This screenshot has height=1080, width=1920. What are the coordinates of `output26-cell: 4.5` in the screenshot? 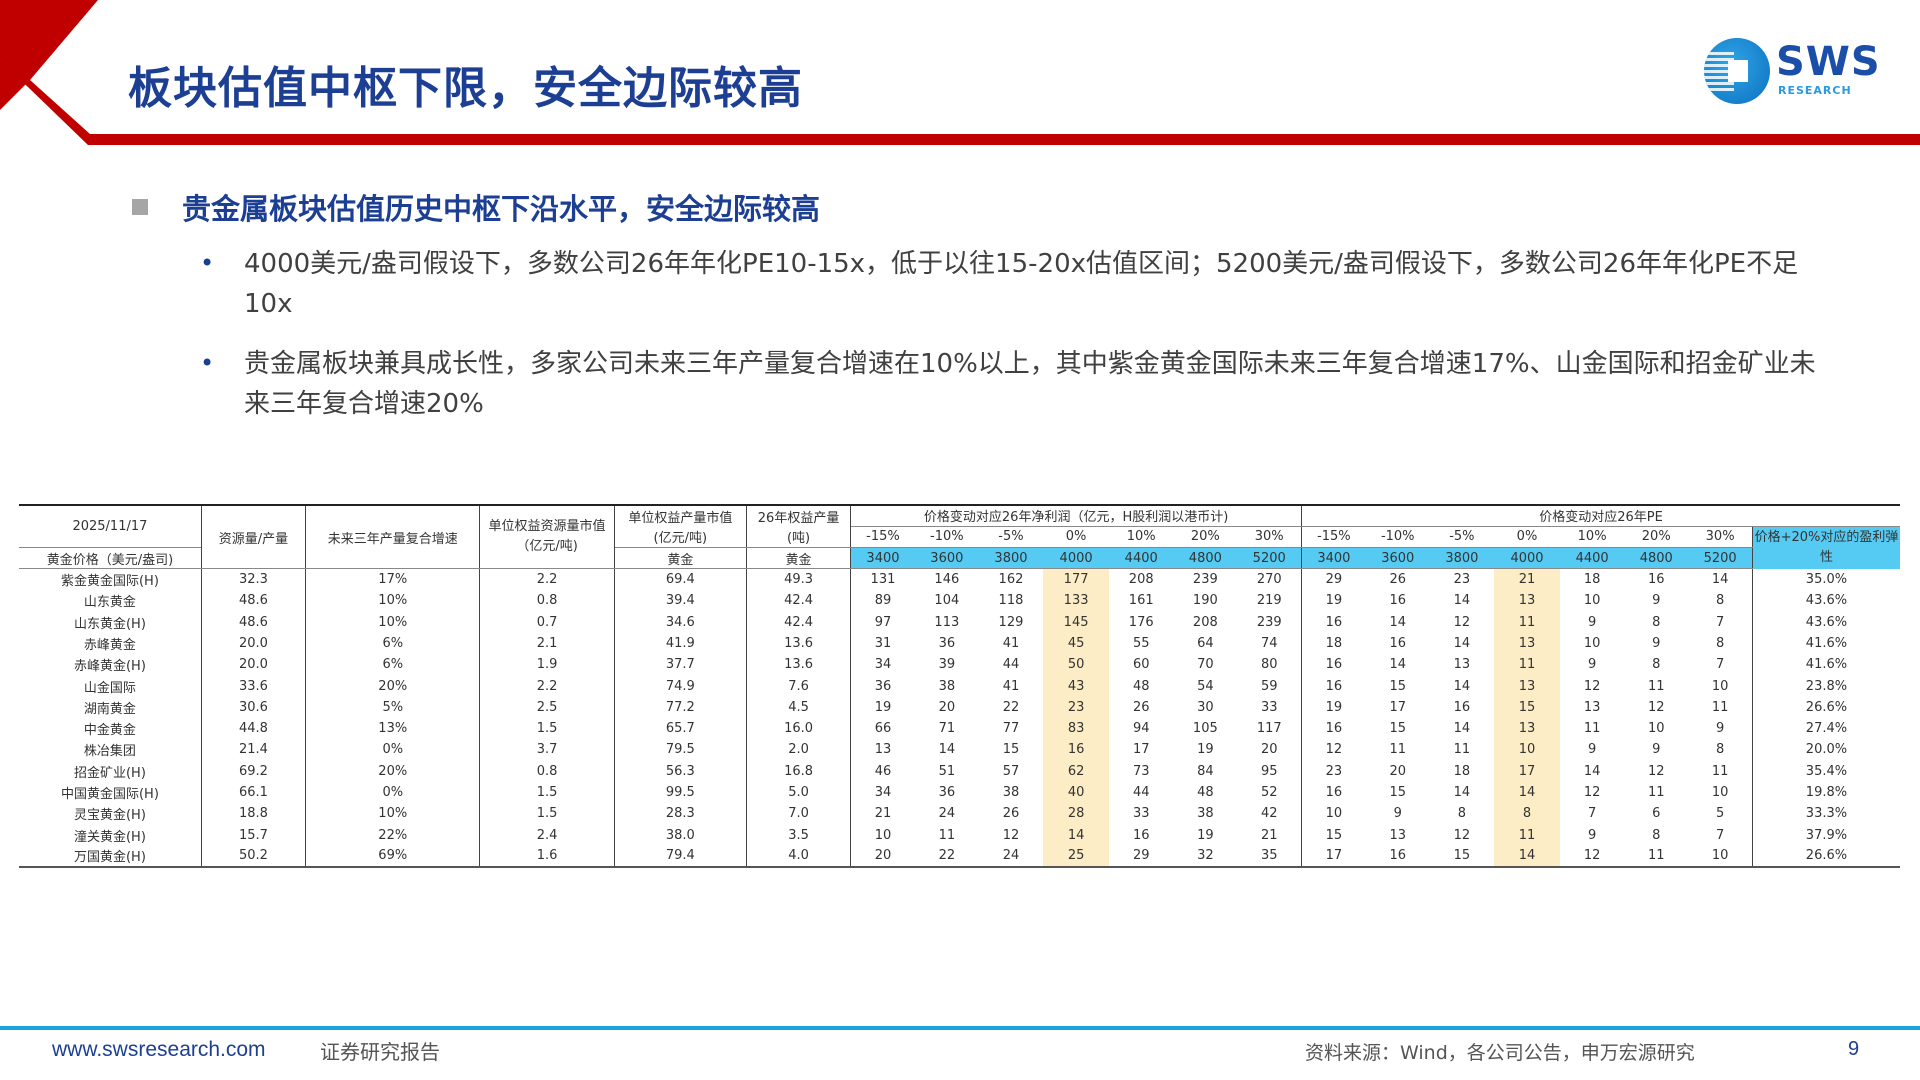 It's located at (799, 707).